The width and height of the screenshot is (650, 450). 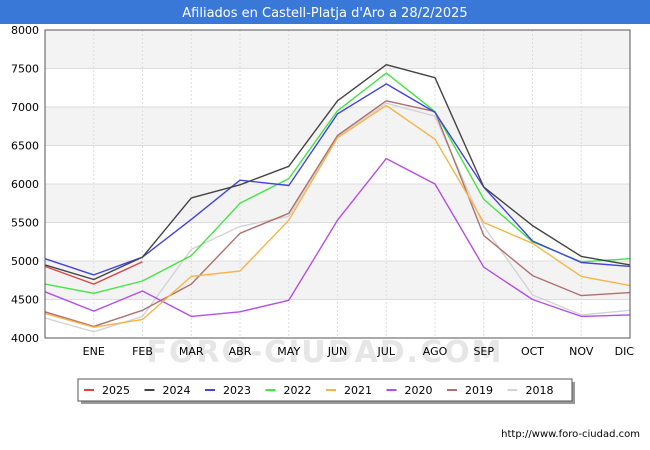 What do you see at coordinates (337, 351) in the screenshot?
I see `x-tick-label: JUN` at bounding box center [337, 351].